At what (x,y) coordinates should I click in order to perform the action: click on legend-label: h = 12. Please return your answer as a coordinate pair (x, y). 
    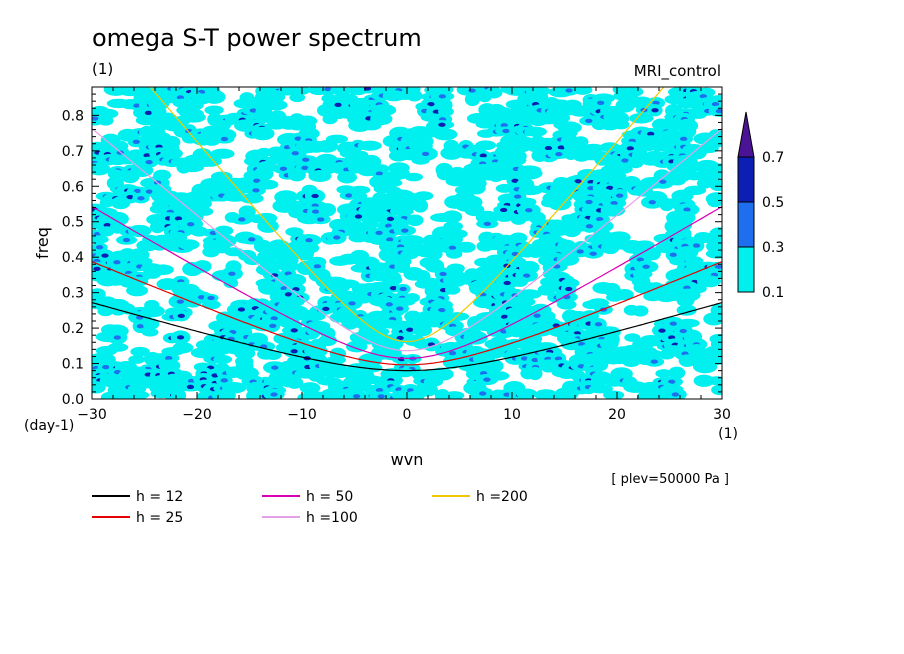
    Looking at the image, I should click on (159, 497).